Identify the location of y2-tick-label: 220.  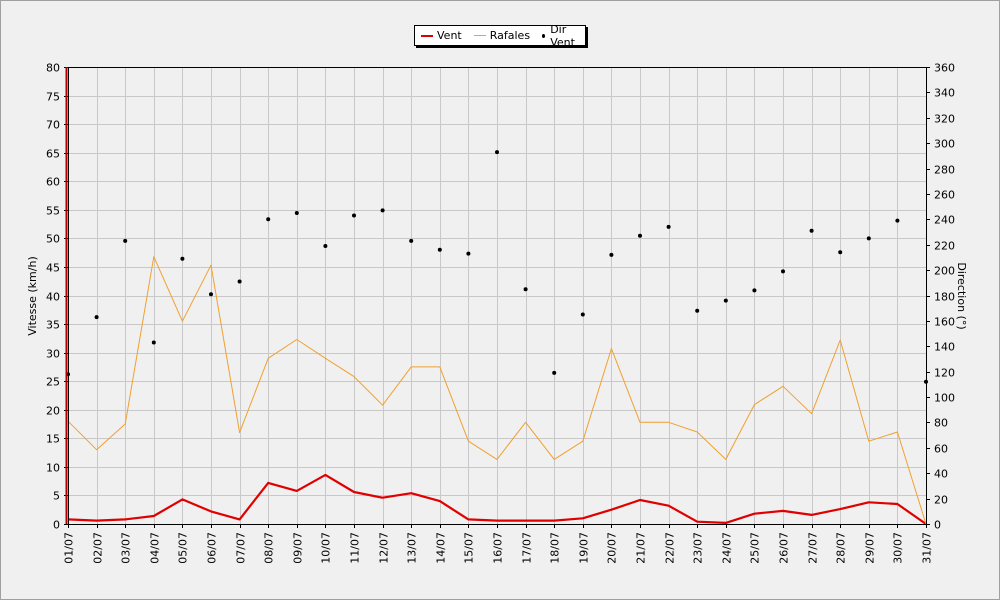
(944, 246).